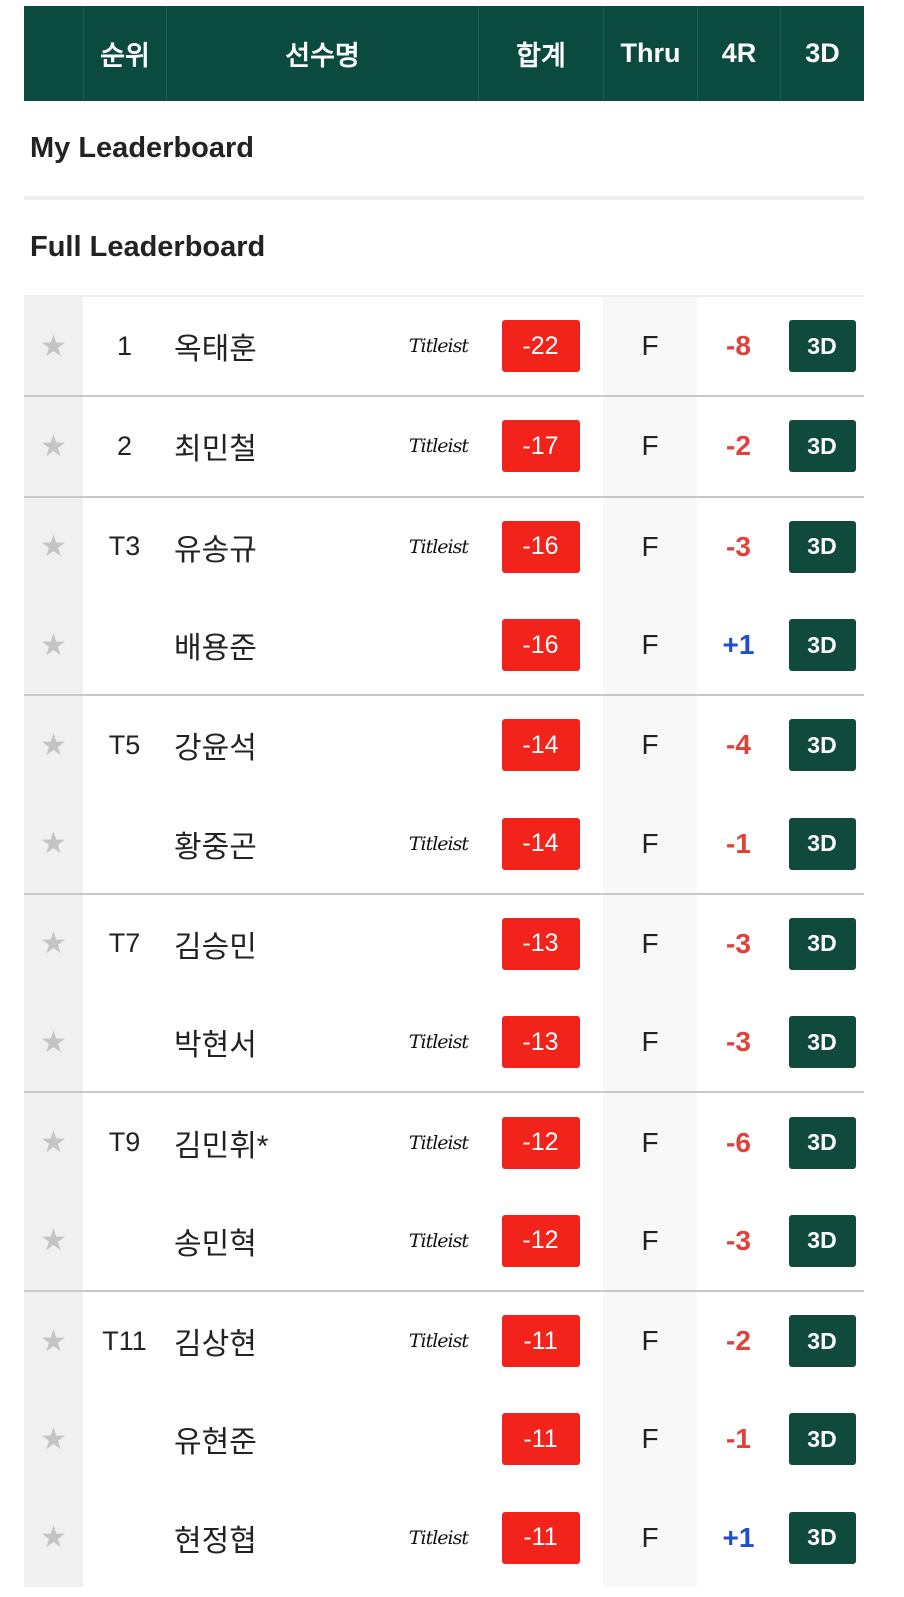  What do you see at coordinates (322, 745) in the screenshot?
I see `player-cell: 강윤석` at bounding box center [322, 745].